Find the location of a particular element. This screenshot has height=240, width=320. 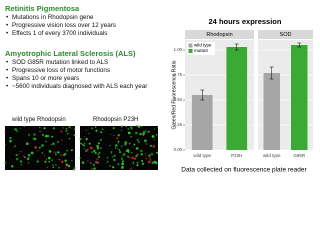

bullet: Progressive vision loss over 12 years is located at coordinates (77, 26).